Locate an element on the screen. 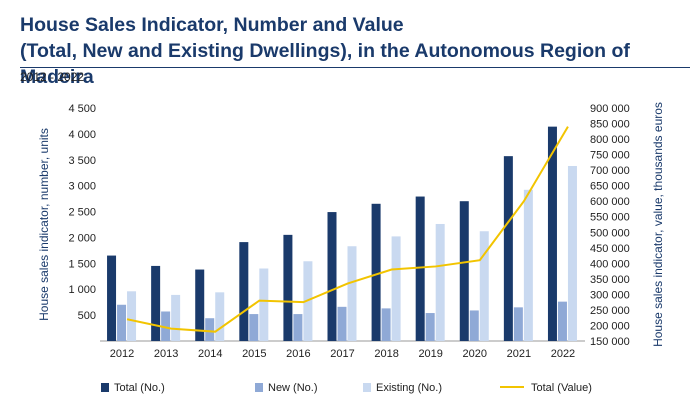 This screenshot has width=700, height=414. legend-label: Total (No.) is located at coordinates (139, 388).